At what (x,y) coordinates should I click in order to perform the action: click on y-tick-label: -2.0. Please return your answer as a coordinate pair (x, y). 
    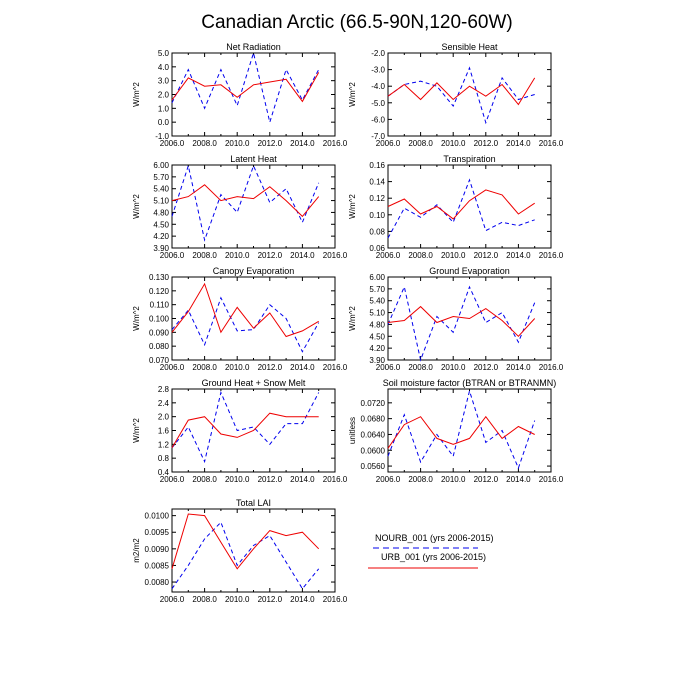
    Looking at the image, I should click on (378, 53).